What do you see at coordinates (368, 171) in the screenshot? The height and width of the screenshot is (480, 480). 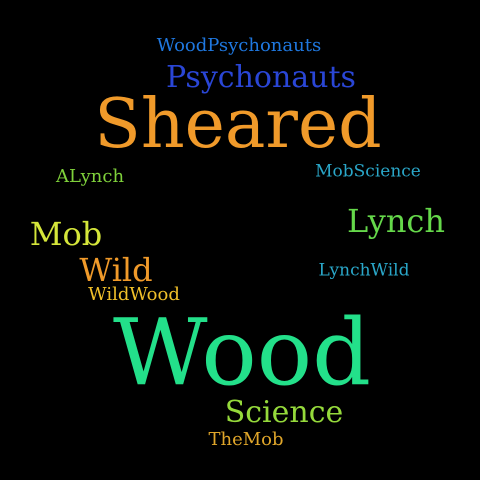 I see `word-mobscience: MobScience` at bounding box center [368, 171].